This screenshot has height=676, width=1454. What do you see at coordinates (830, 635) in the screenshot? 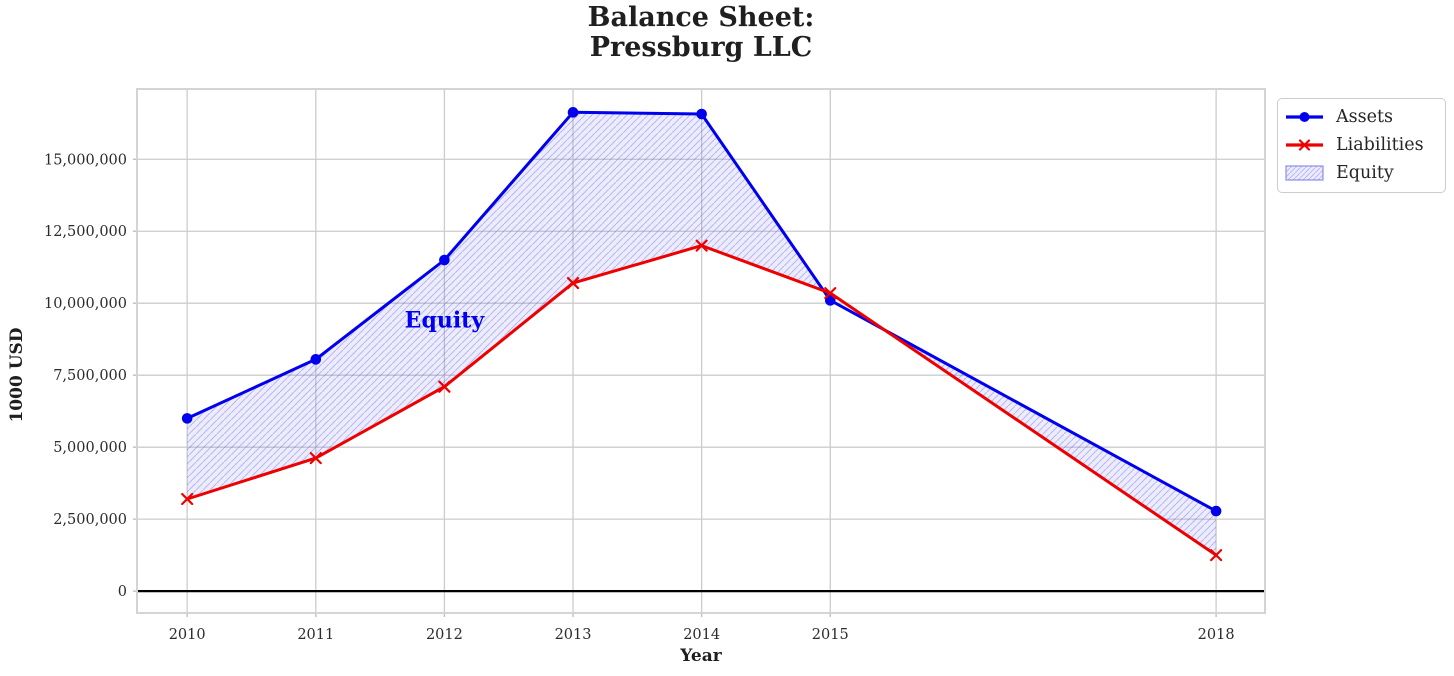
I see `x-tick-label: 2015` at bounding box center [830, 635].